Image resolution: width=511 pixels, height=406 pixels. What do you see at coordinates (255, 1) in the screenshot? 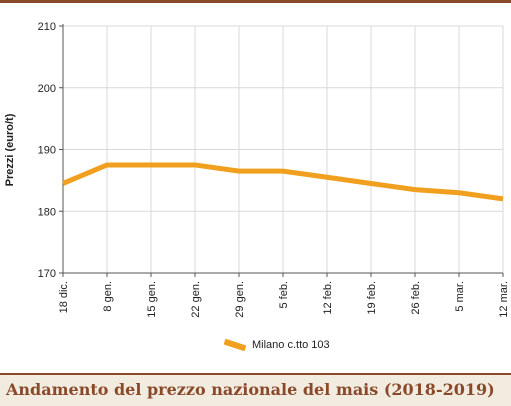
I see `top-rule` at bounding box center [255, 1].